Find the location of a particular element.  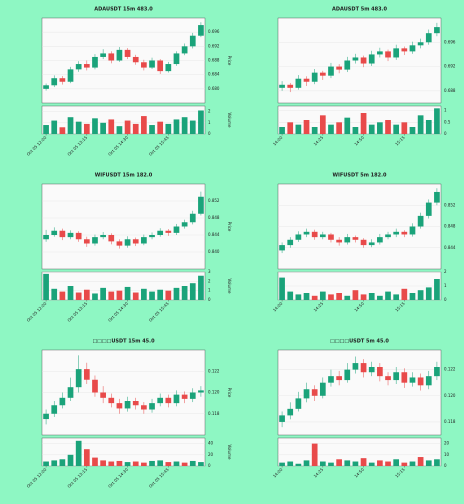

y2-tick-label: 1 is located at coordinates (445, 110).